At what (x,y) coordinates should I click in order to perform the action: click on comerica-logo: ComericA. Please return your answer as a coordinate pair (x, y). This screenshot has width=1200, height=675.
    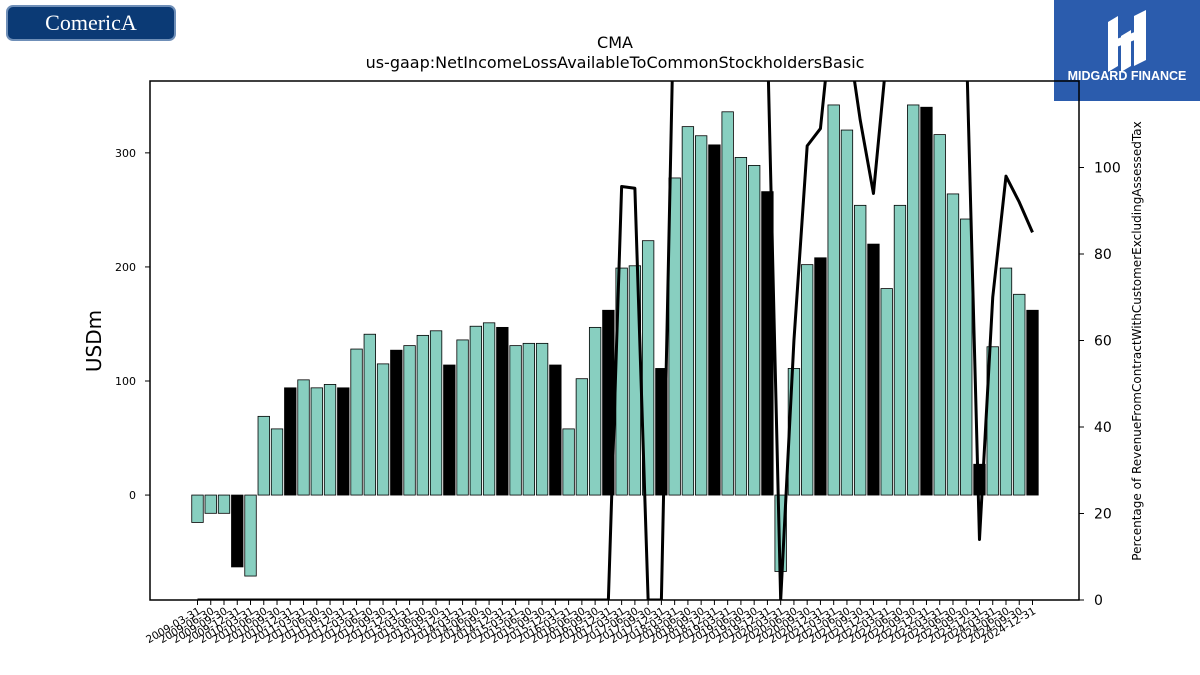
    Looking at the image, I should click on (91, 23).